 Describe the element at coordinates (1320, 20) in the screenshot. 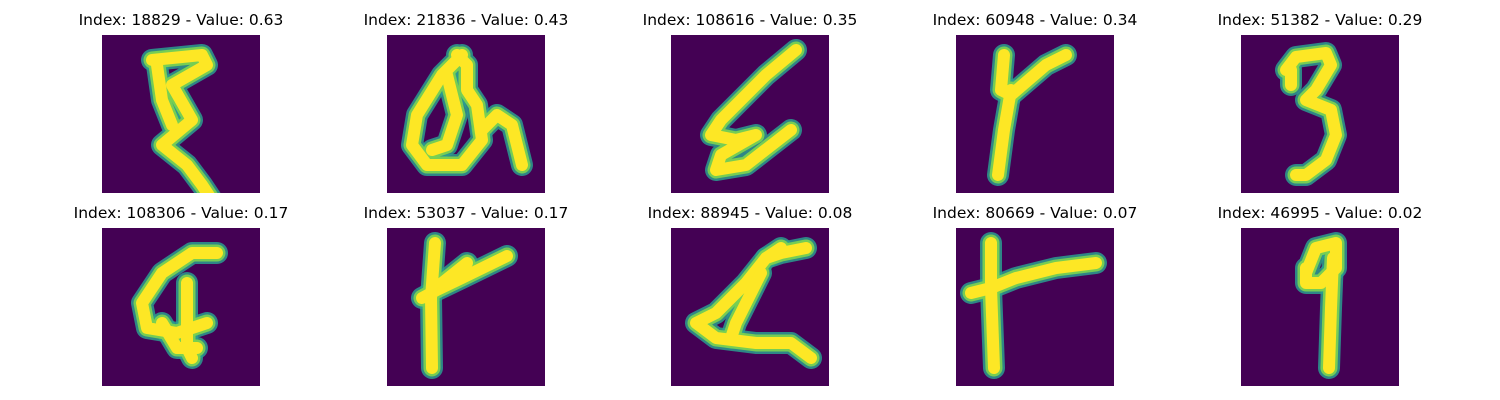

I see `panel-title: Index: 51382 - Value: 0.29` at that location.